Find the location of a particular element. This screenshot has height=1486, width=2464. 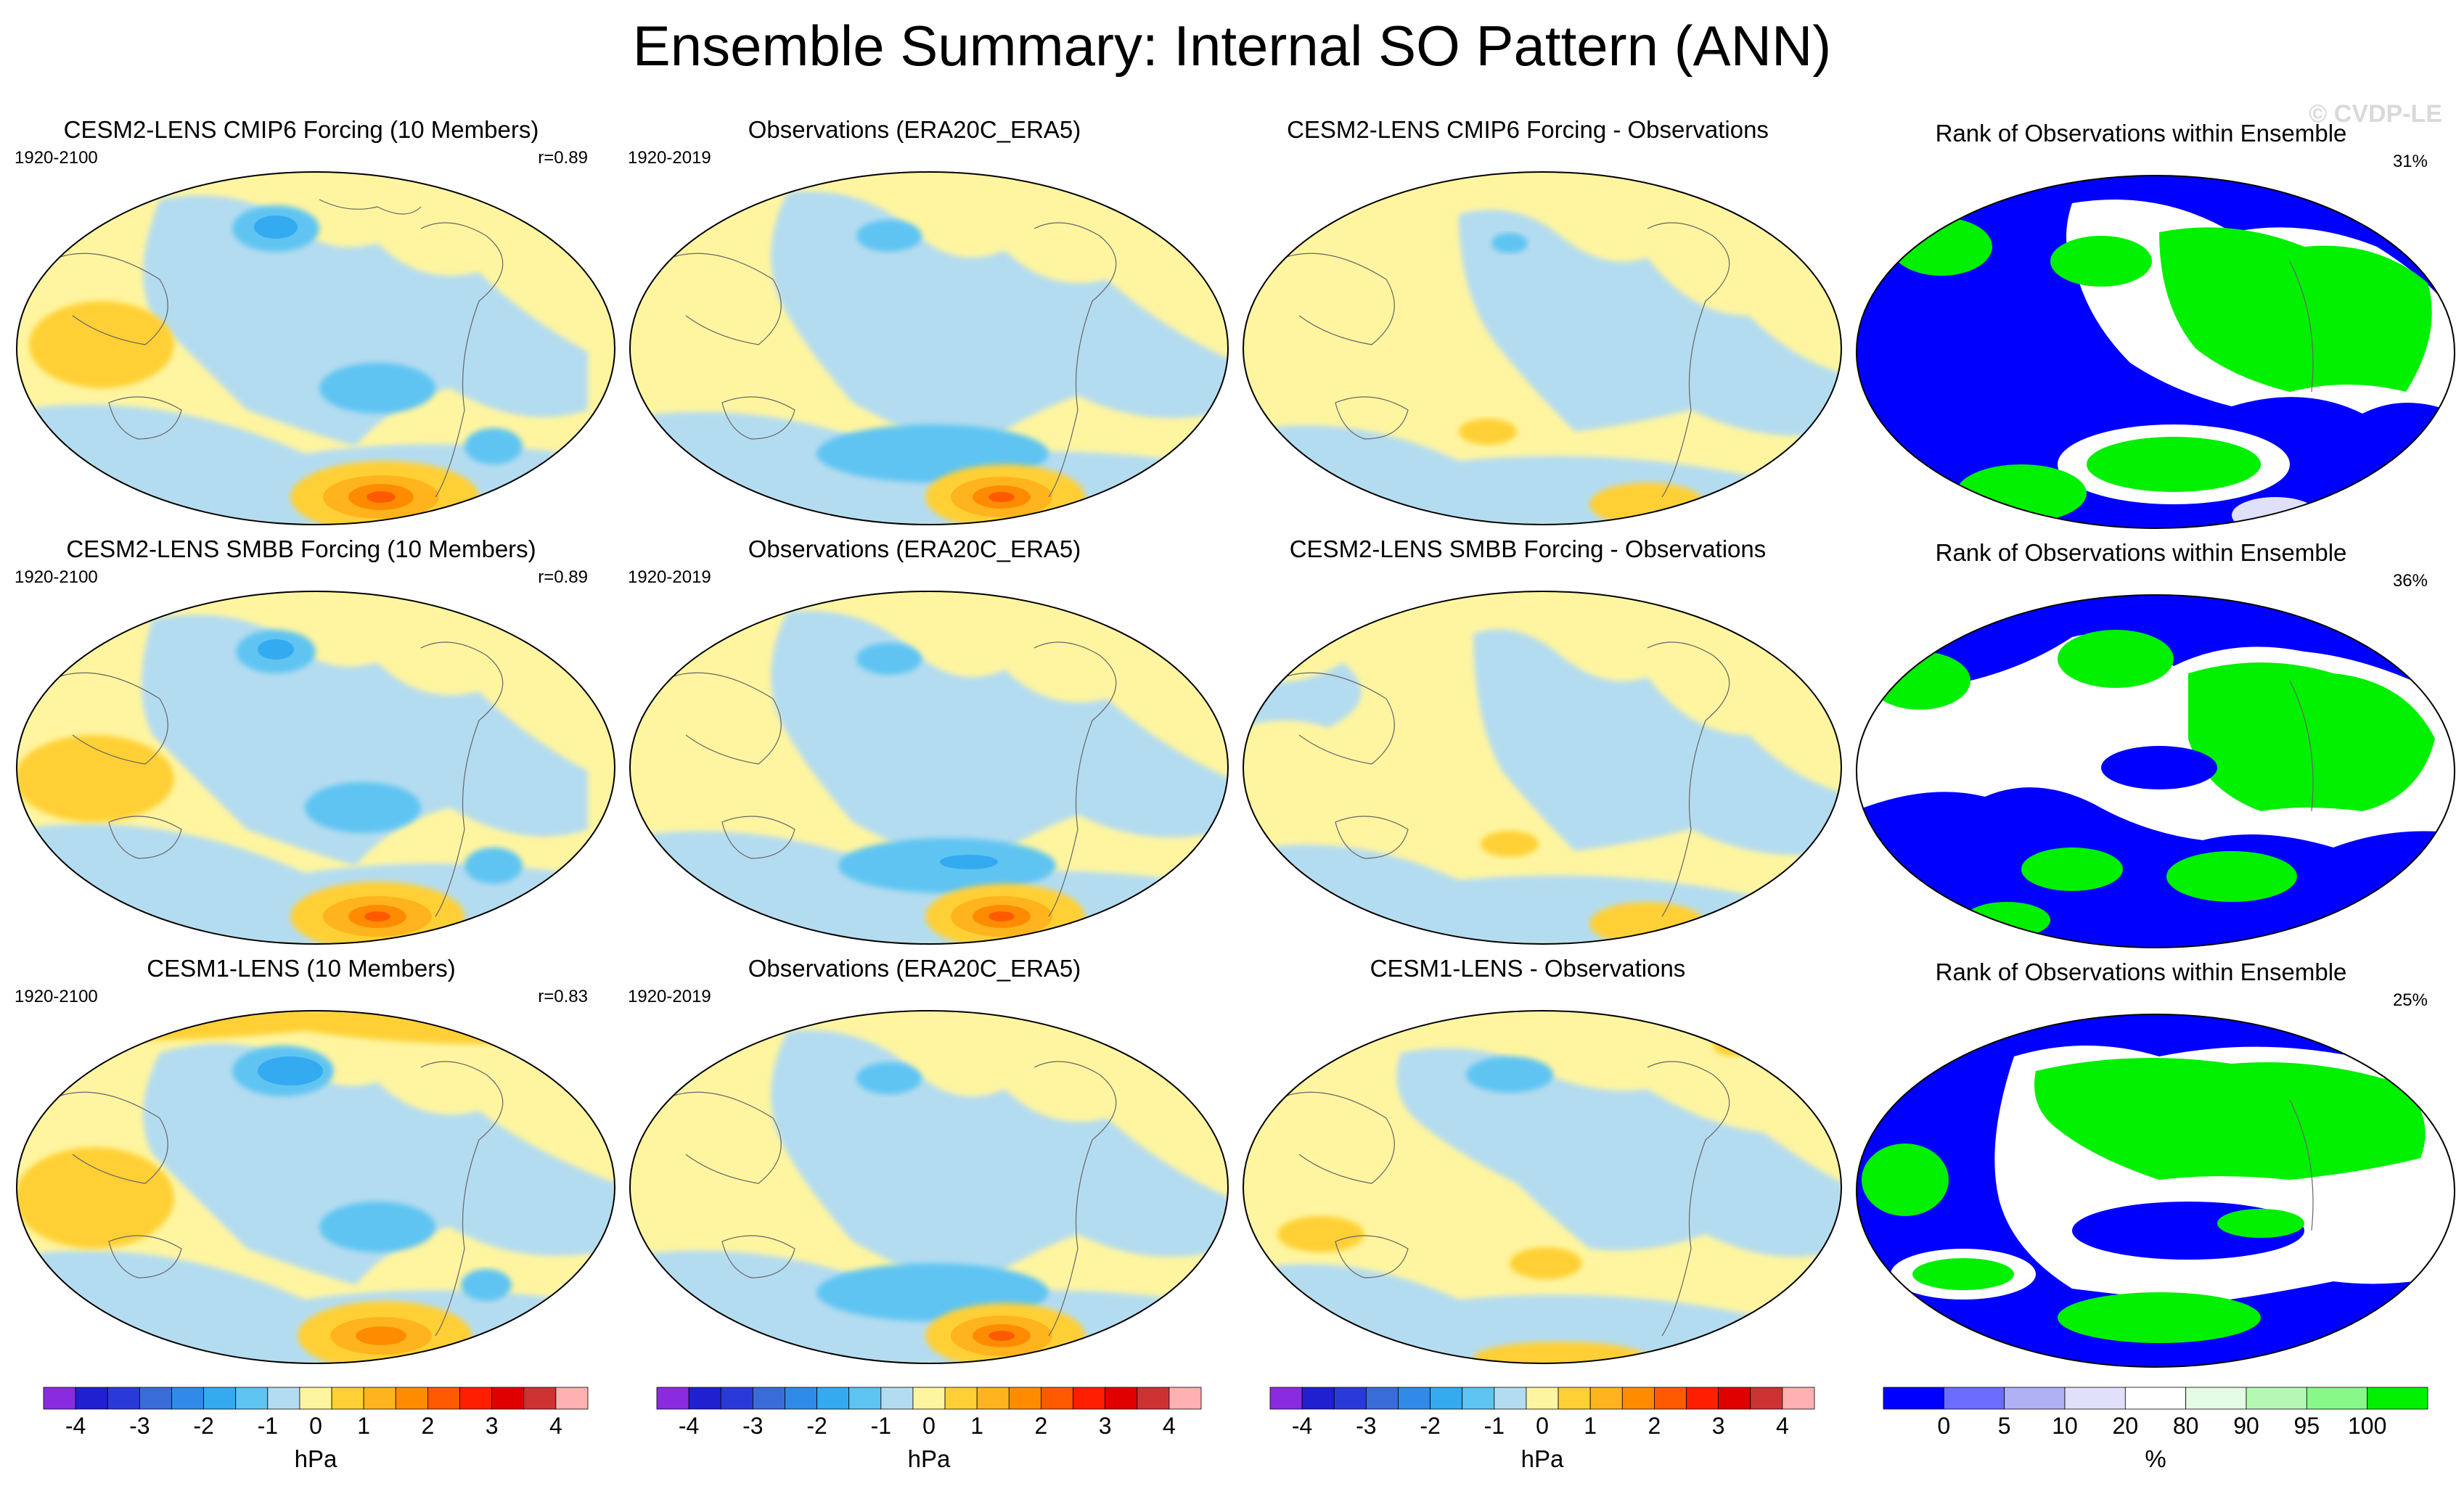

panel-correlation: r=0.83 is located at coordinates (563, 996).